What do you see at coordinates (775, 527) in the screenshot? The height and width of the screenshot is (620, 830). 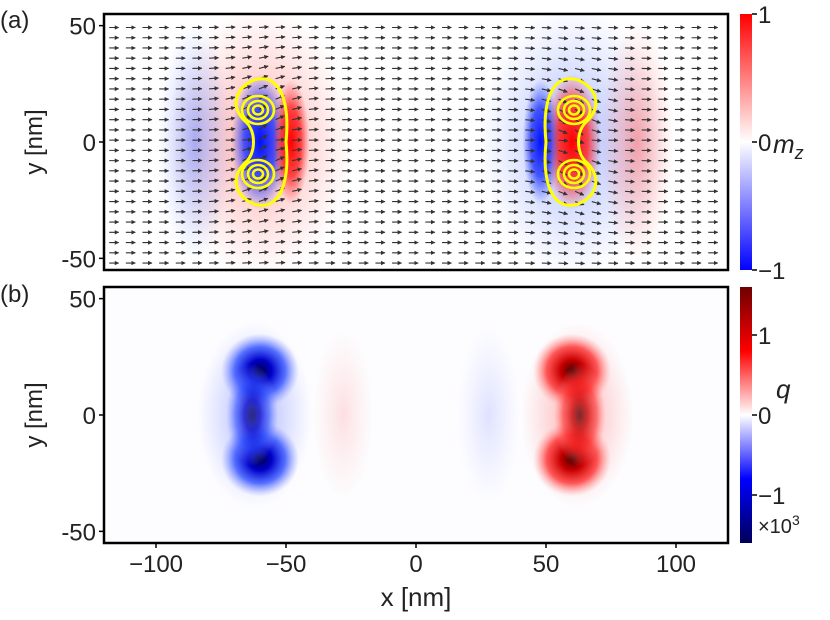 I see `colorbar-b-multiplier-base: ×10` at bounding box center [775, 527].